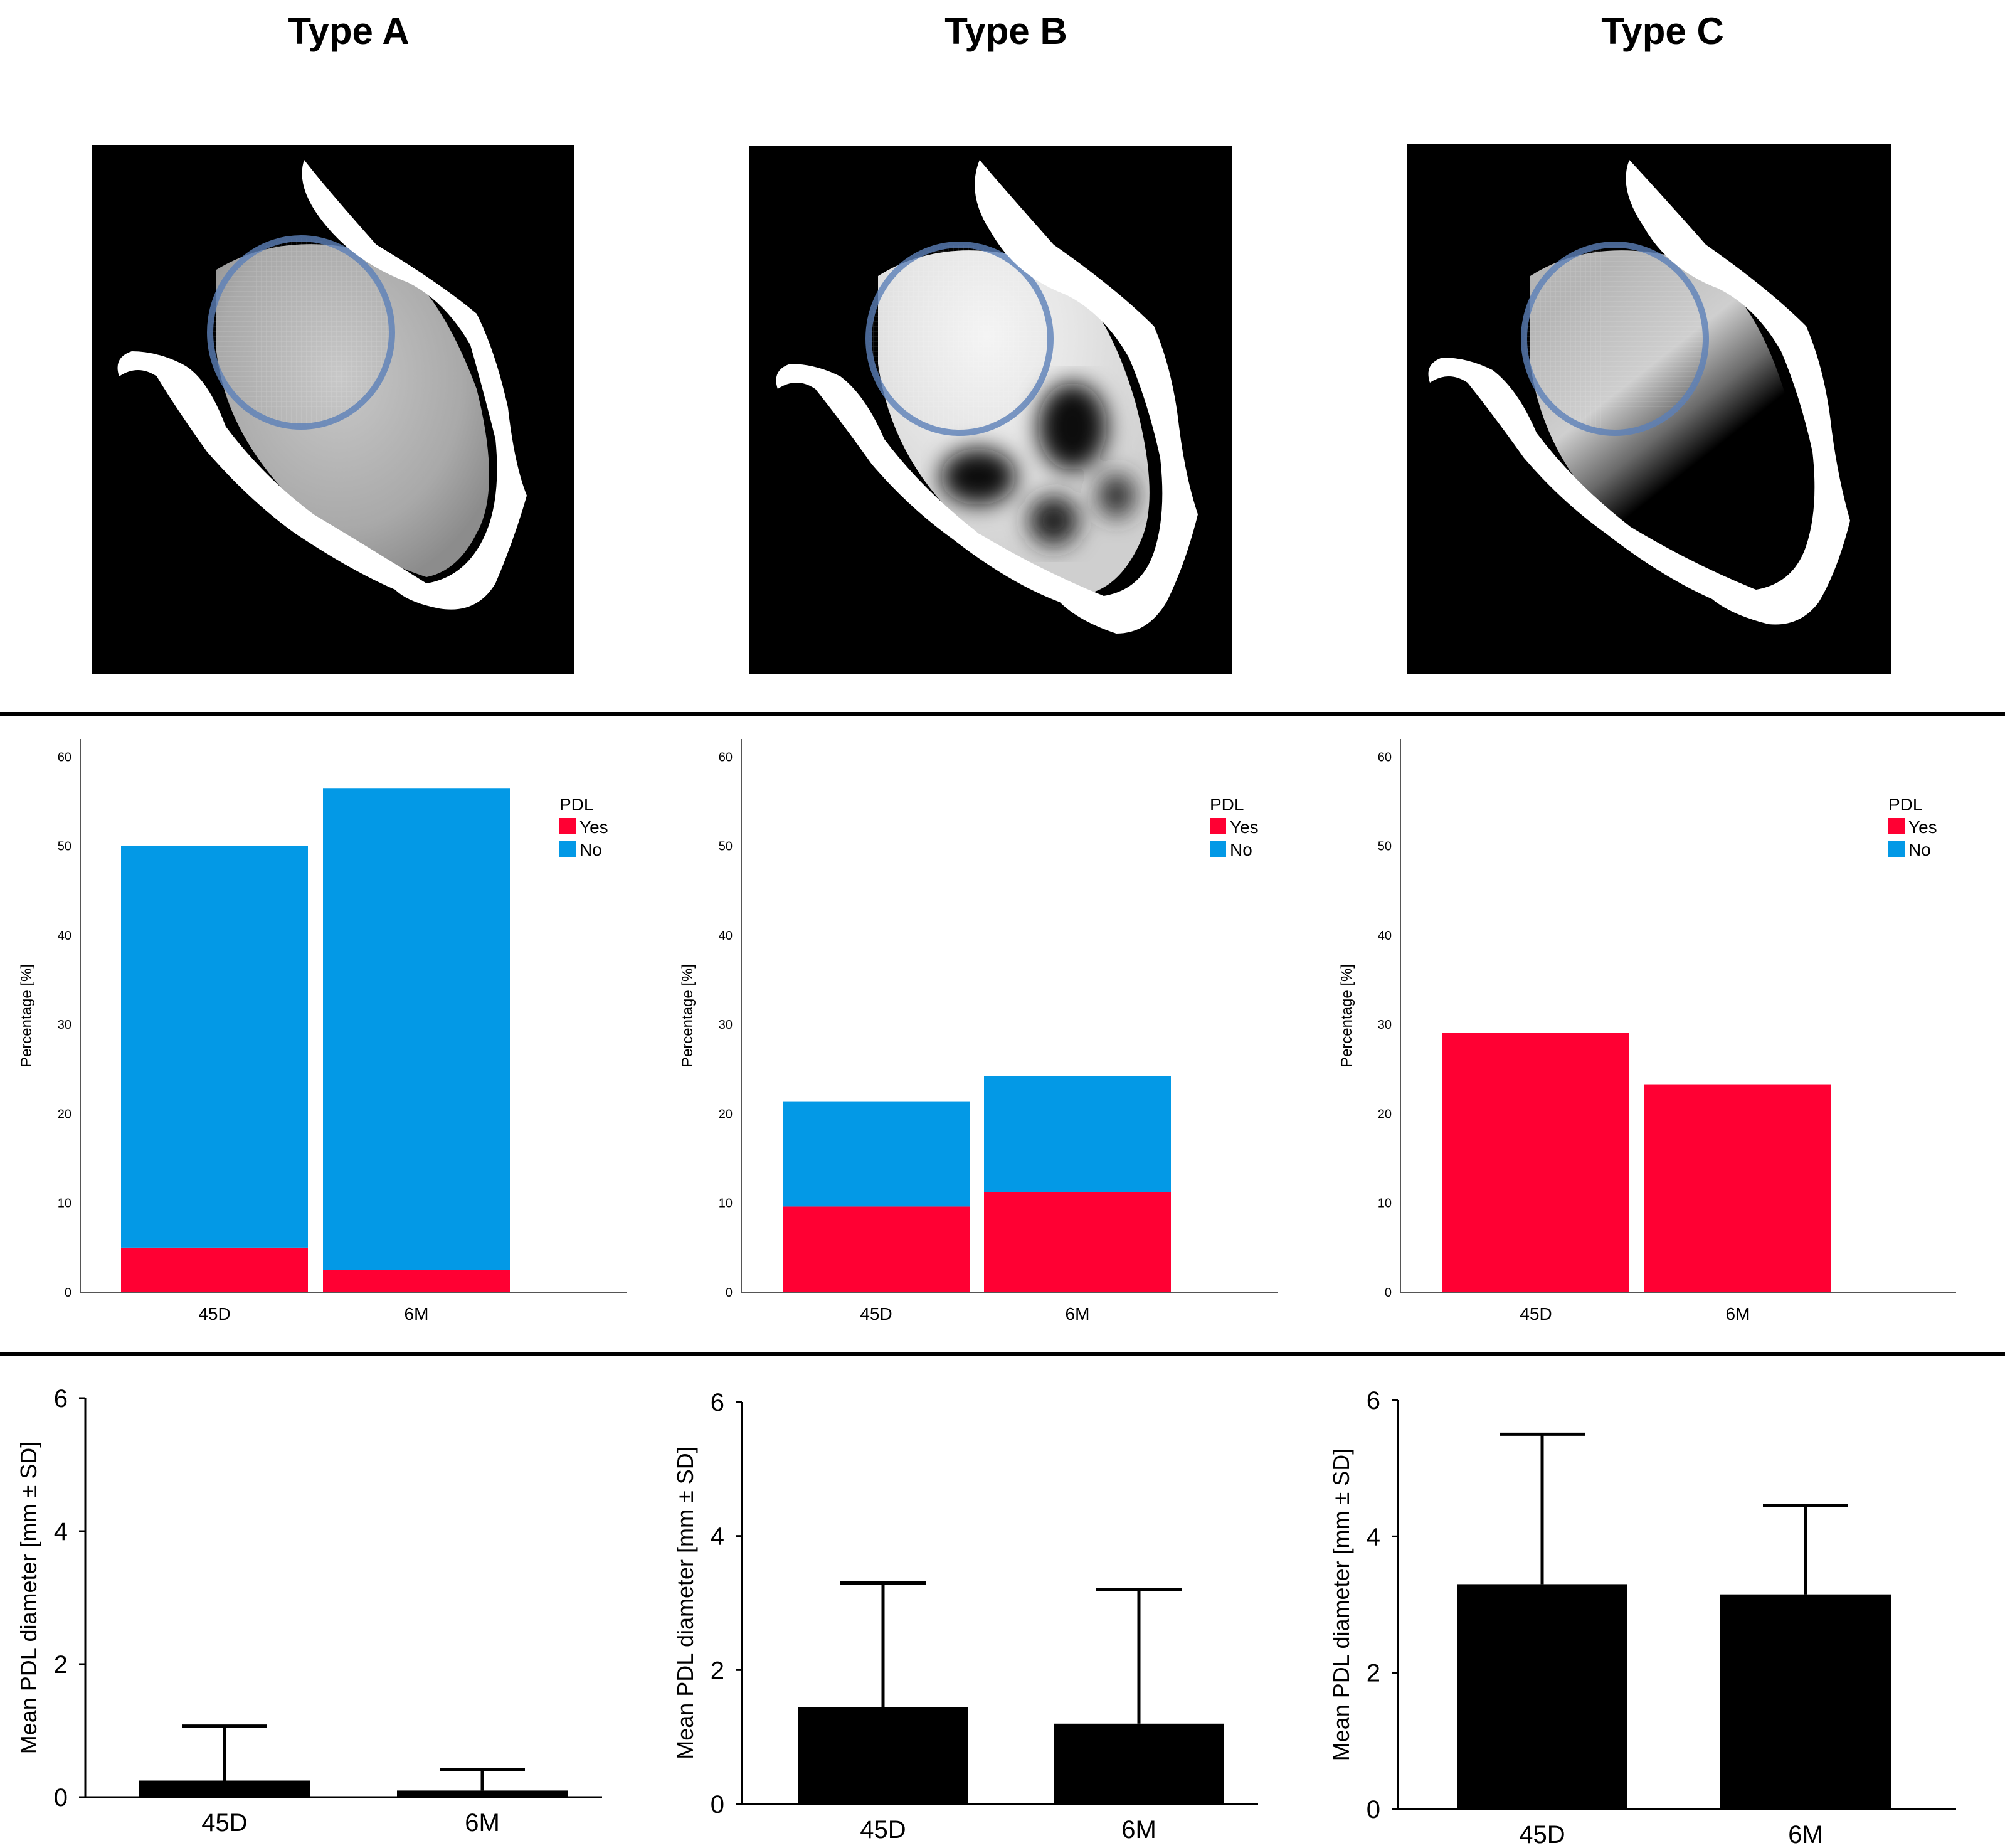 The image size is (2005, 1848). I want to click on radiograph-type-c, so click(1649, 409).